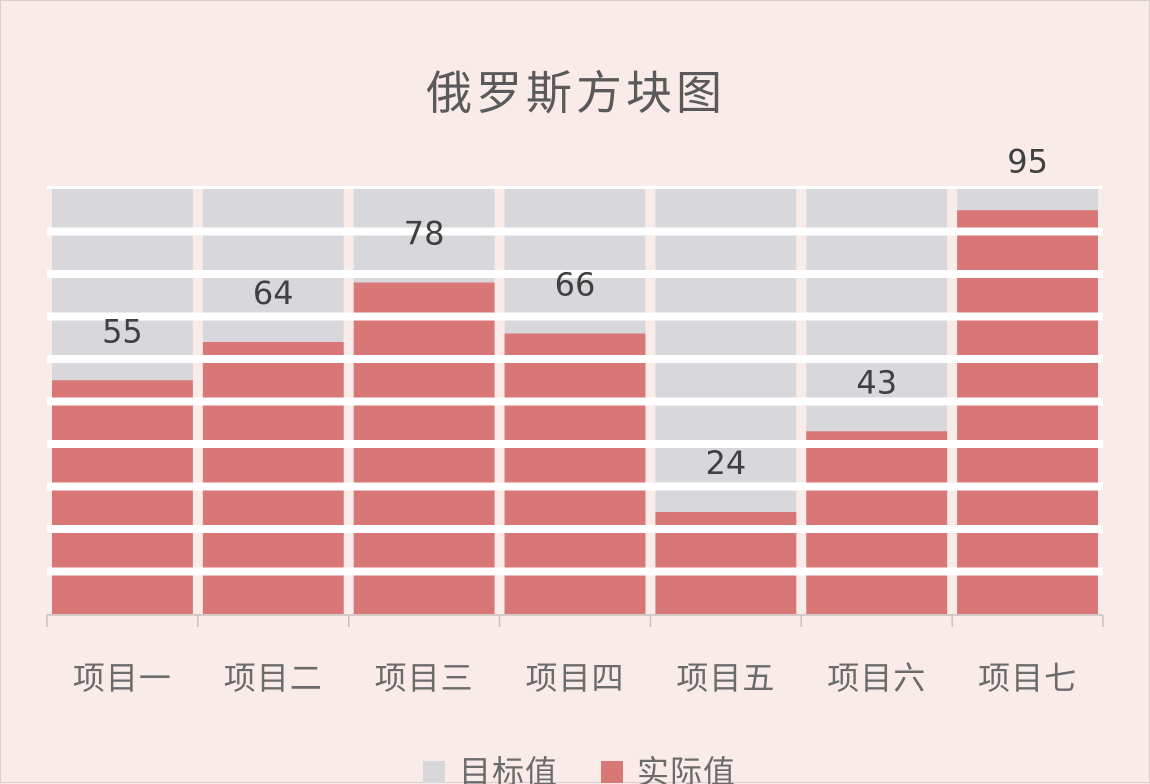 This screenshot has width=1150, height=784. What do you see at coordinates (1027, 678) in the screenshot?
I see `category-label: 项目七` at bounding box center [1027, 678].